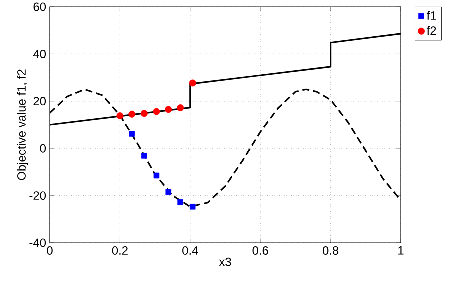  I want to click on x-tick-label: 1, so click(401, 250).